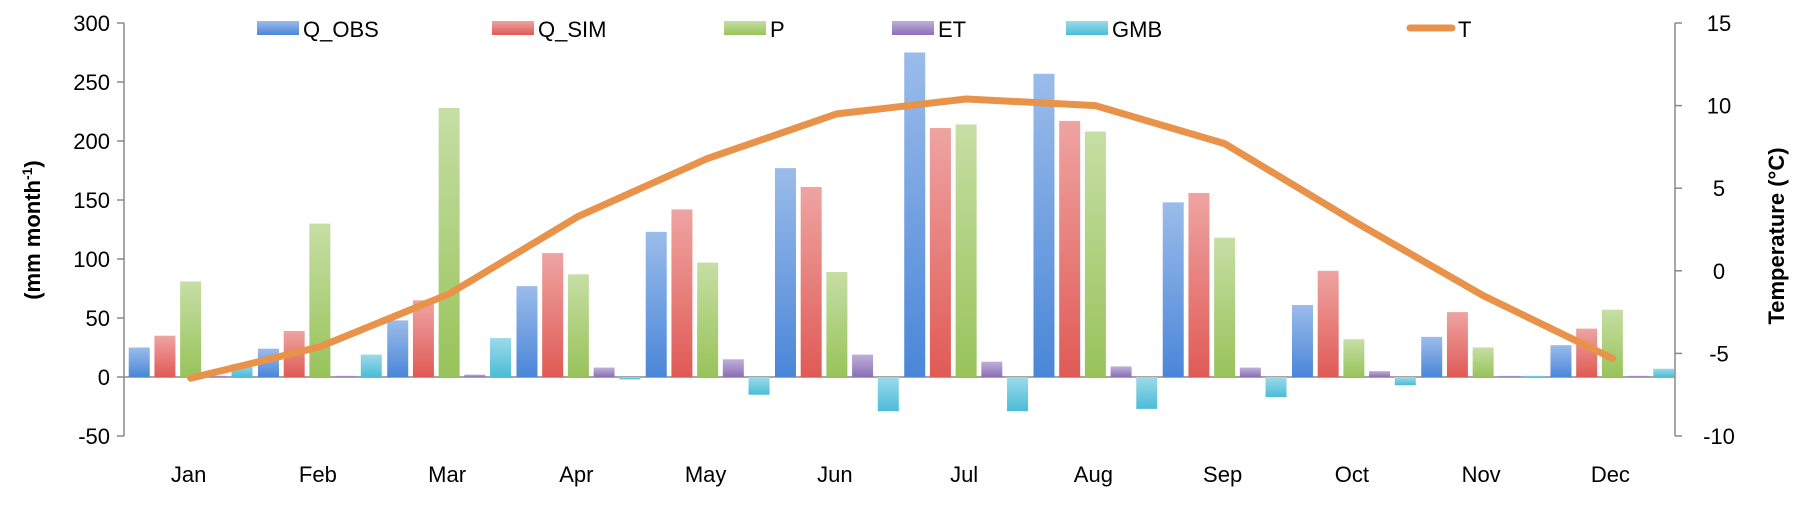  I want to click on x-tick-label: Sep, so click(1222, 474).